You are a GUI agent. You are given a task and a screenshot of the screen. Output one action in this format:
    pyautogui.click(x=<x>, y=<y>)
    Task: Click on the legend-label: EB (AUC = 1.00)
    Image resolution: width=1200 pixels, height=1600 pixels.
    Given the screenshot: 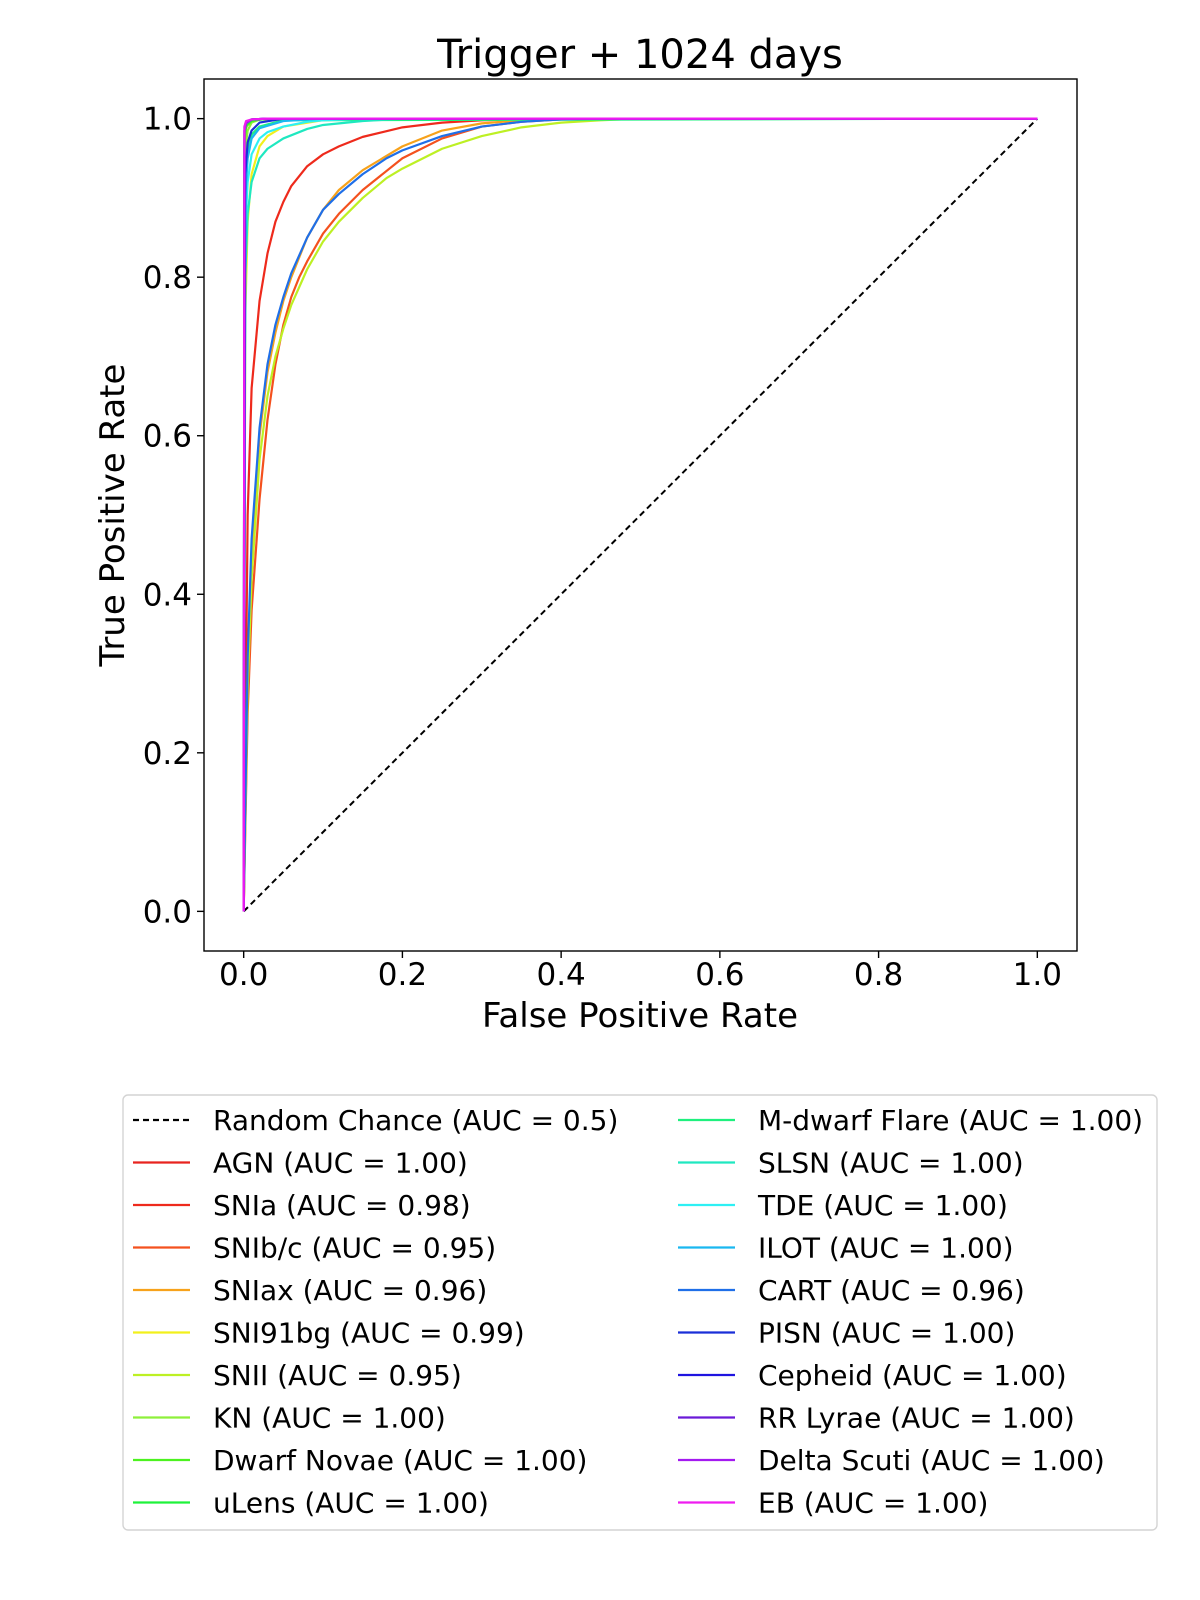 What is the action you would take?
    pyautogui.click(x=873, y=1503)
    